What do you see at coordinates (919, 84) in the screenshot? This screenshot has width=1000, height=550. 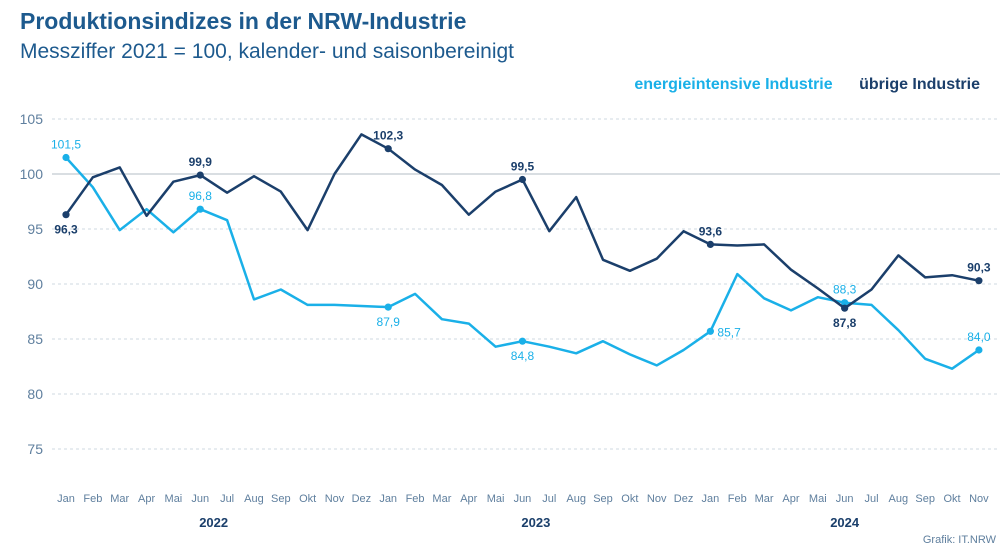 I see `legend-item-other: übrige Industrie` at bounding box center [919, 84].